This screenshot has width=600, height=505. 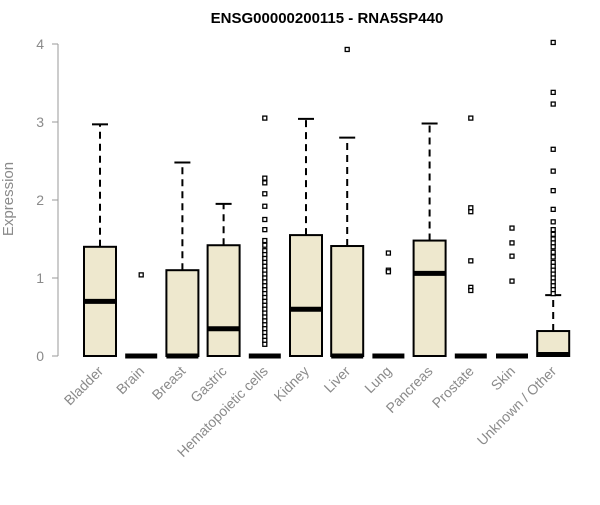 I want to click on box-hematopoietic-cells, so click(x=264, y=237).